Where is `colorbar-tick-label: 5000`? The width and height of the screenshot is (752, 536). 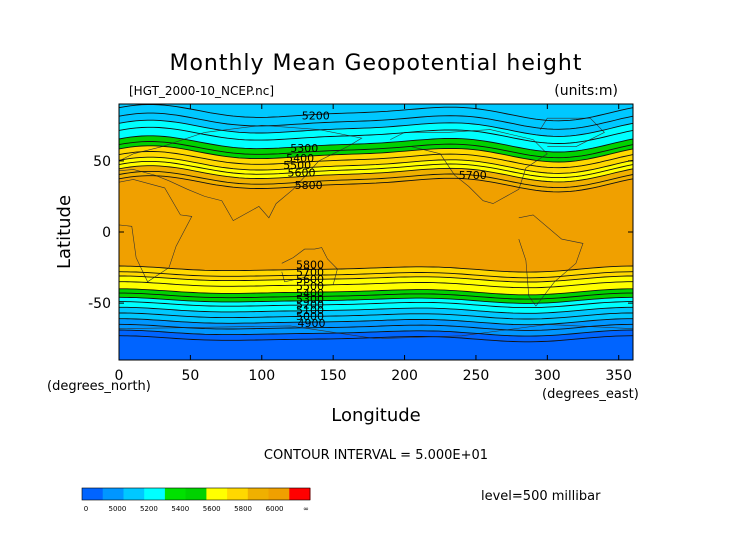
colorbar-tick-label: 5000 is located at coordinates (117, 509).